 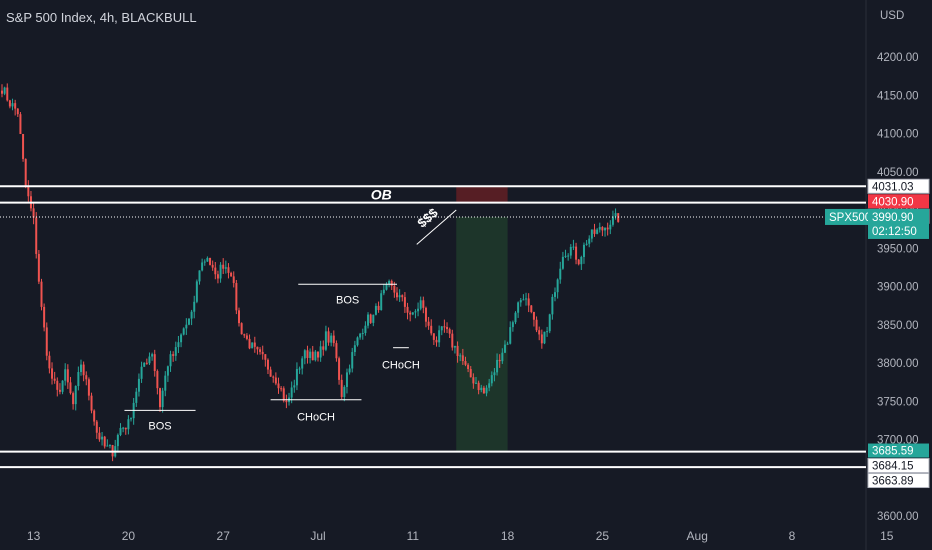 I want to click on symbol-badge-text: SPX500, so click(x=850, y=218).